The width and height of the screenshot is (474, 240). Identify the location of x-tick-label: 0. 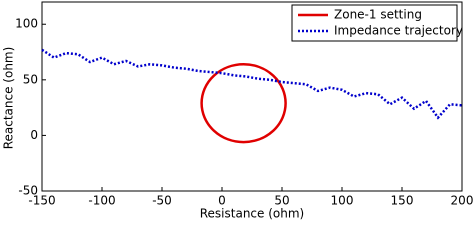
(222, 201).